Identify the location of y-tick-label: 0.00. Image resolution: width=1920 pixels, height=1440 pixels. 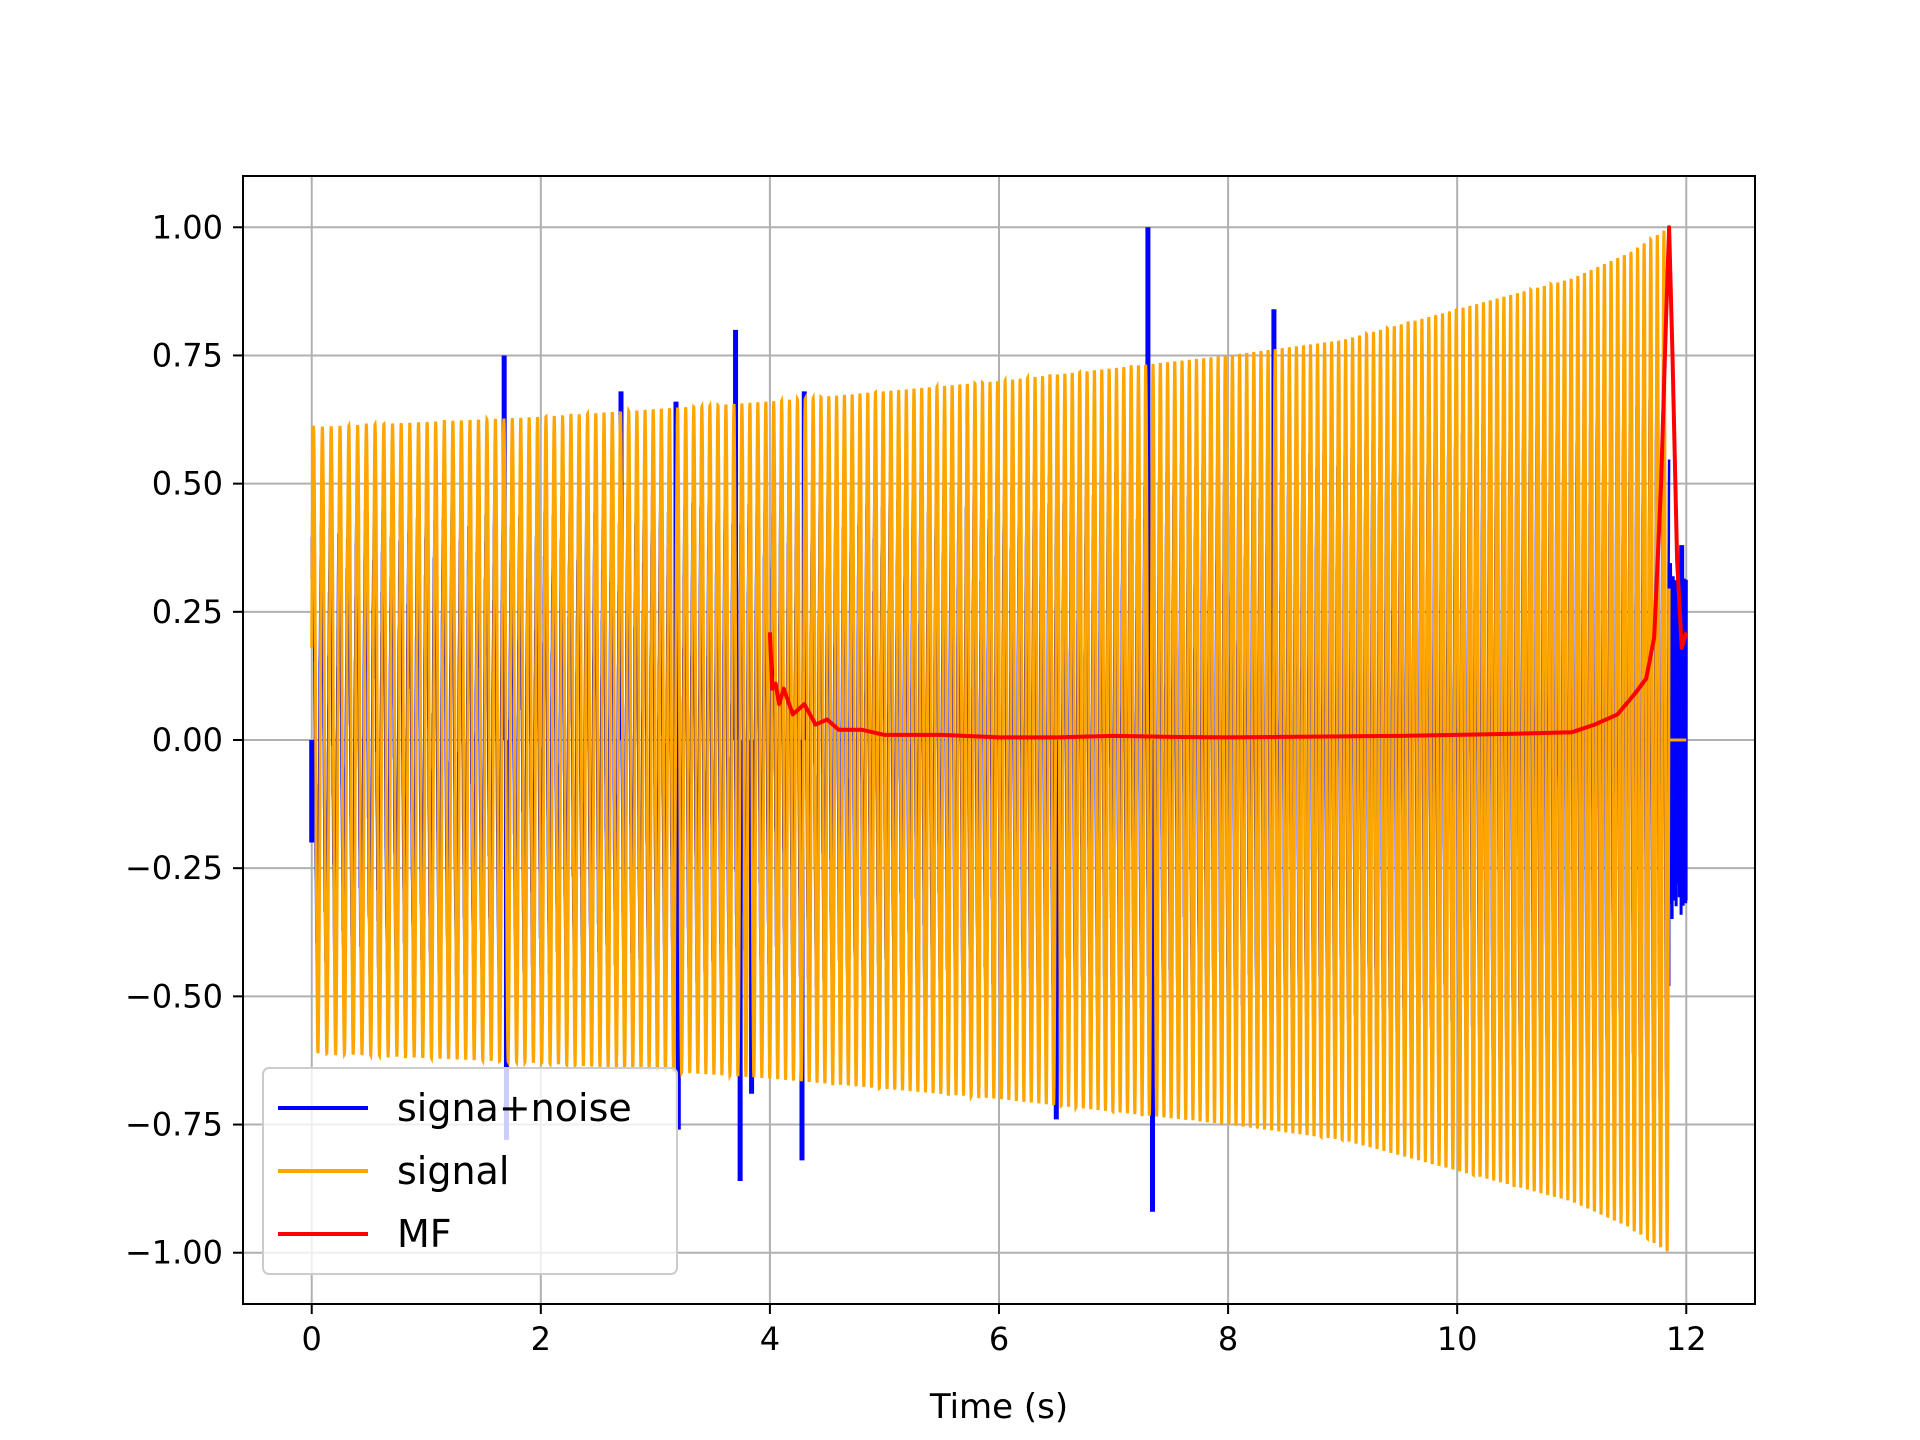
(187, 740).